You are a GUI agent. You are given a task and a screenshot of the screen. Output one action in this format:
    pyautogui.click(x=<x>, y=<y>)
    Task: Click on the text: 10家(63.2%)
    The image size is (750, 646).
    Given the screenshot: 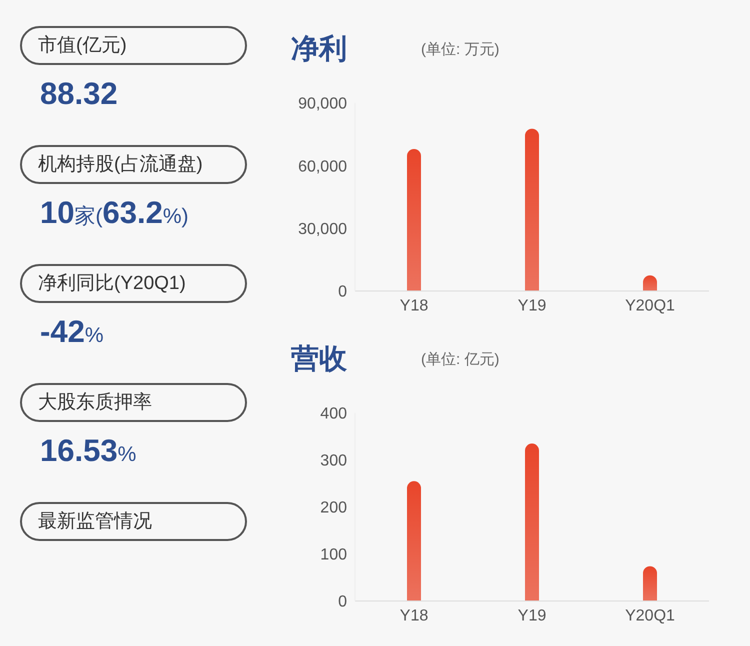 What is the action you would take?
    pyautogui.click(x=114, y=212)
    